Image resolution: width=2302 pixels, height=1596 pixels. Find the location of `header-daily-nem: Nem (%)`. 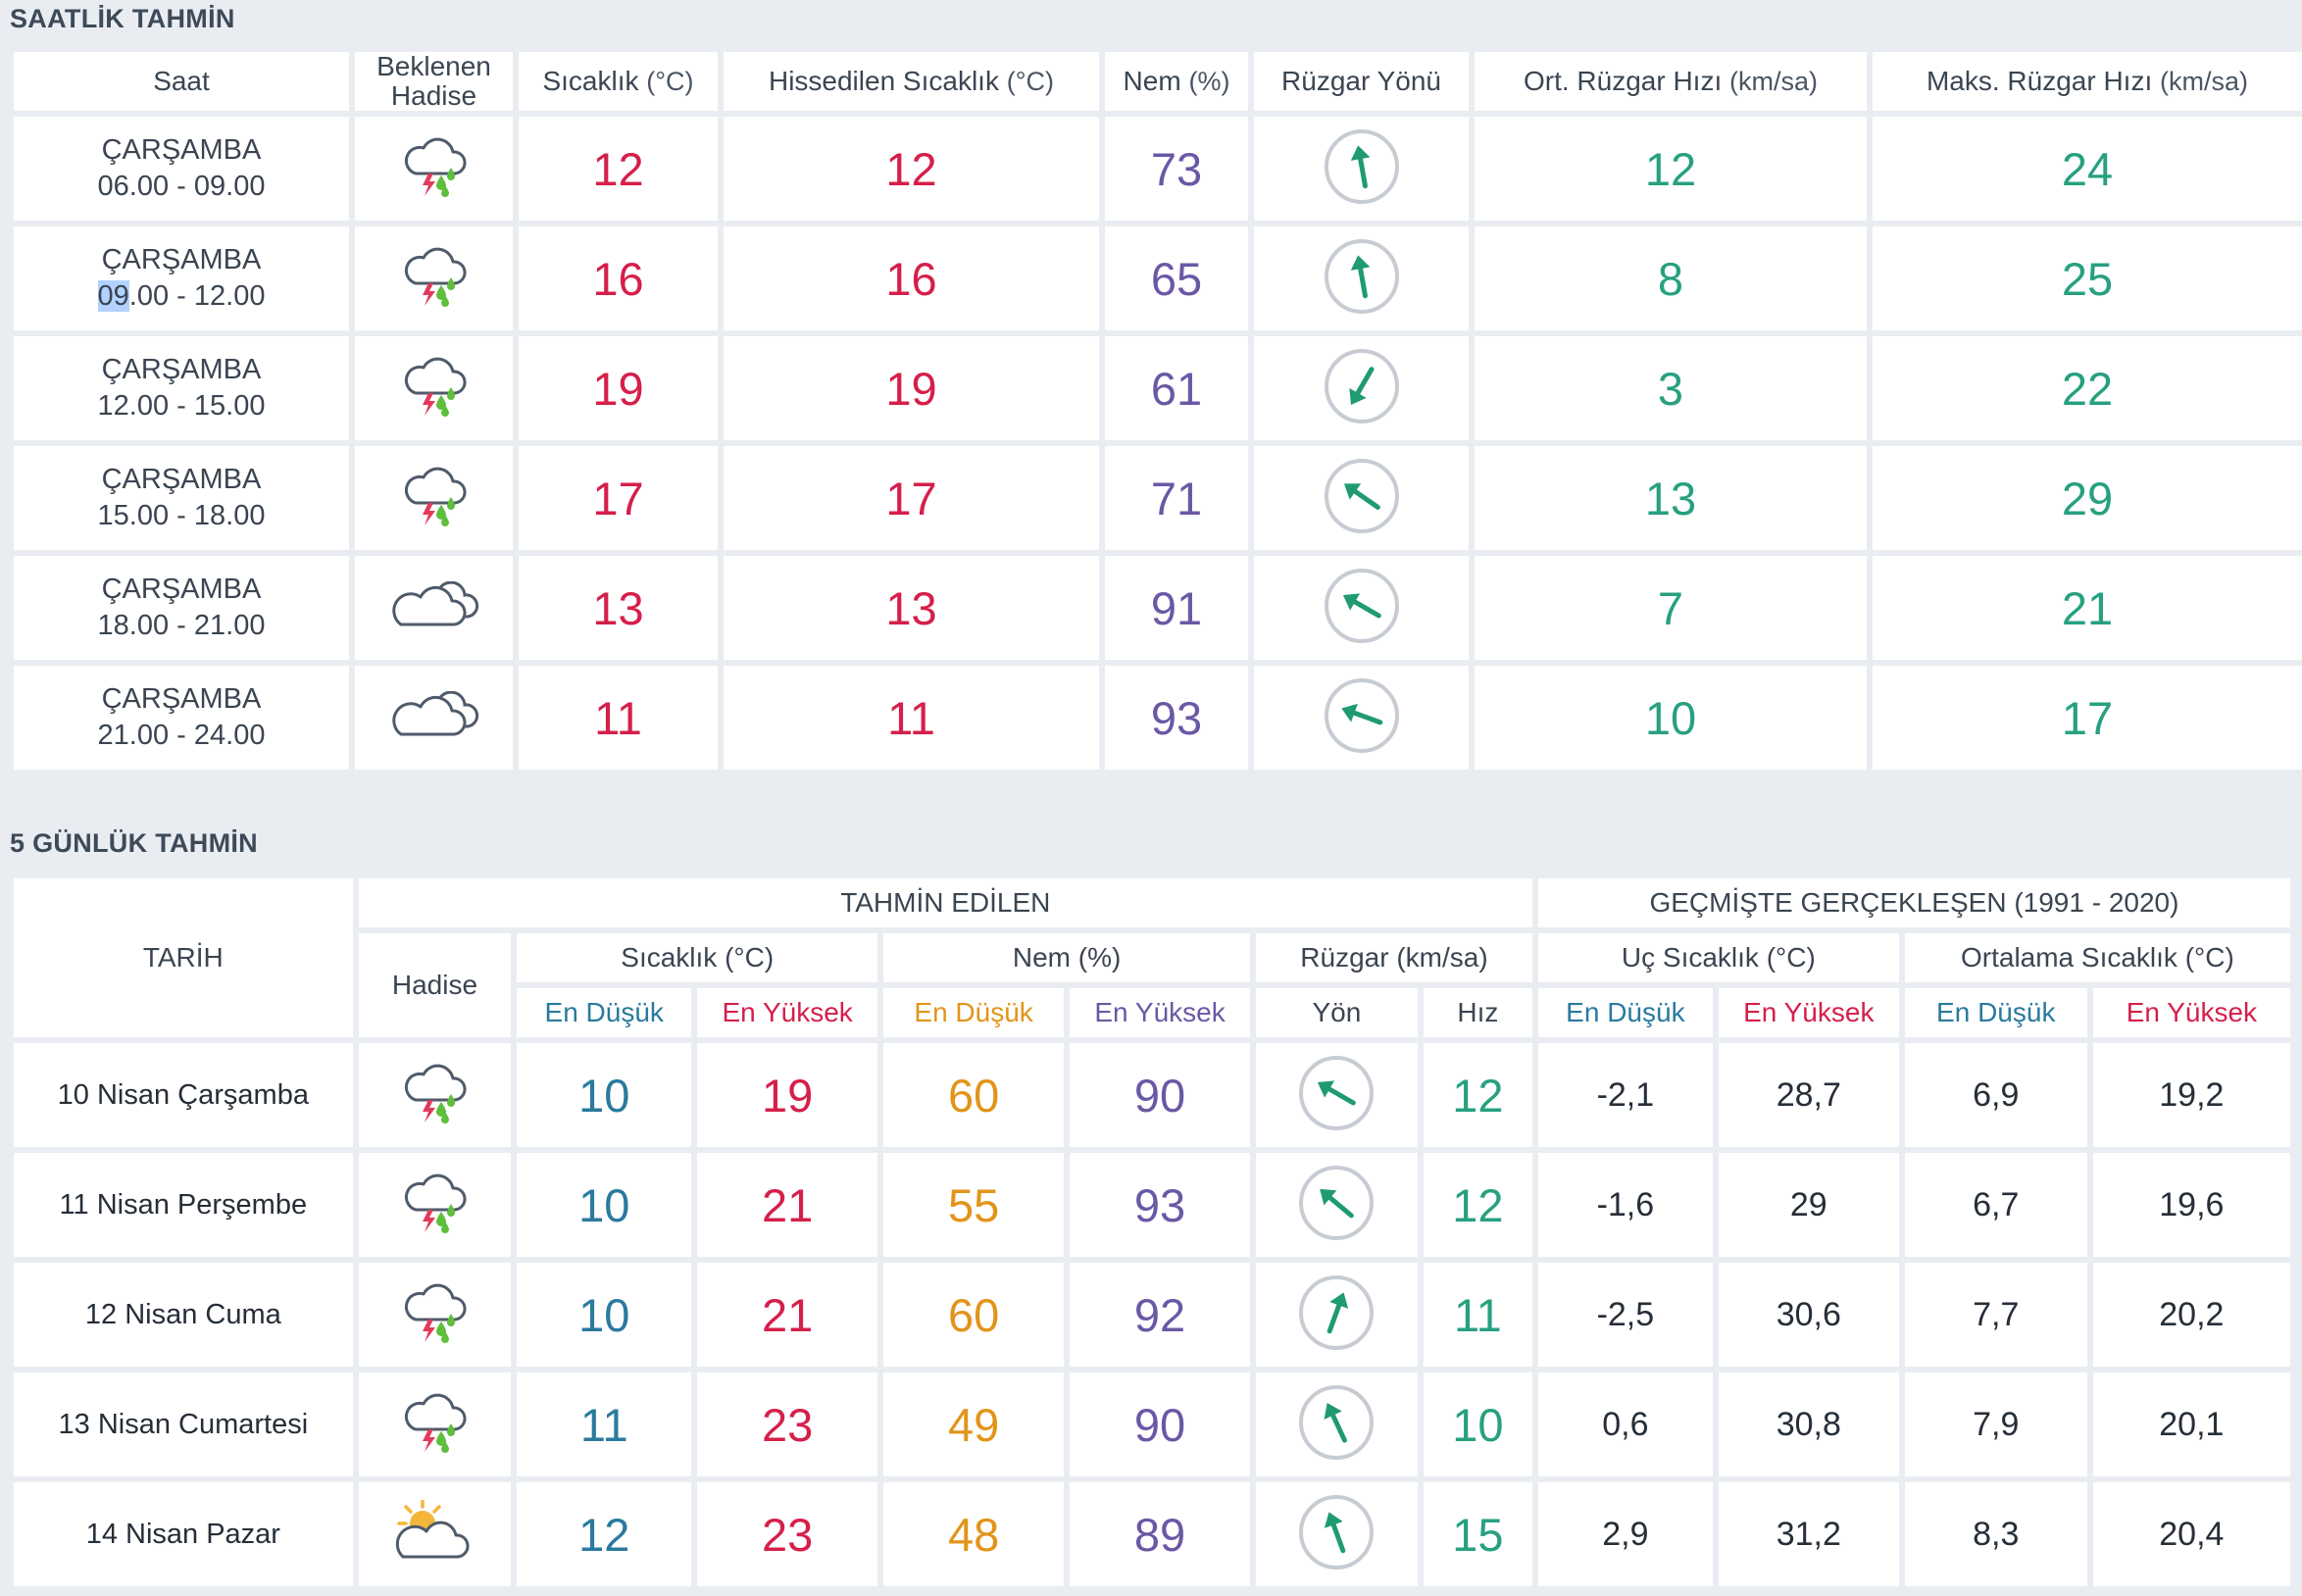

header-daily-nem: Nem (%) is located at coordinates (1067, 957).